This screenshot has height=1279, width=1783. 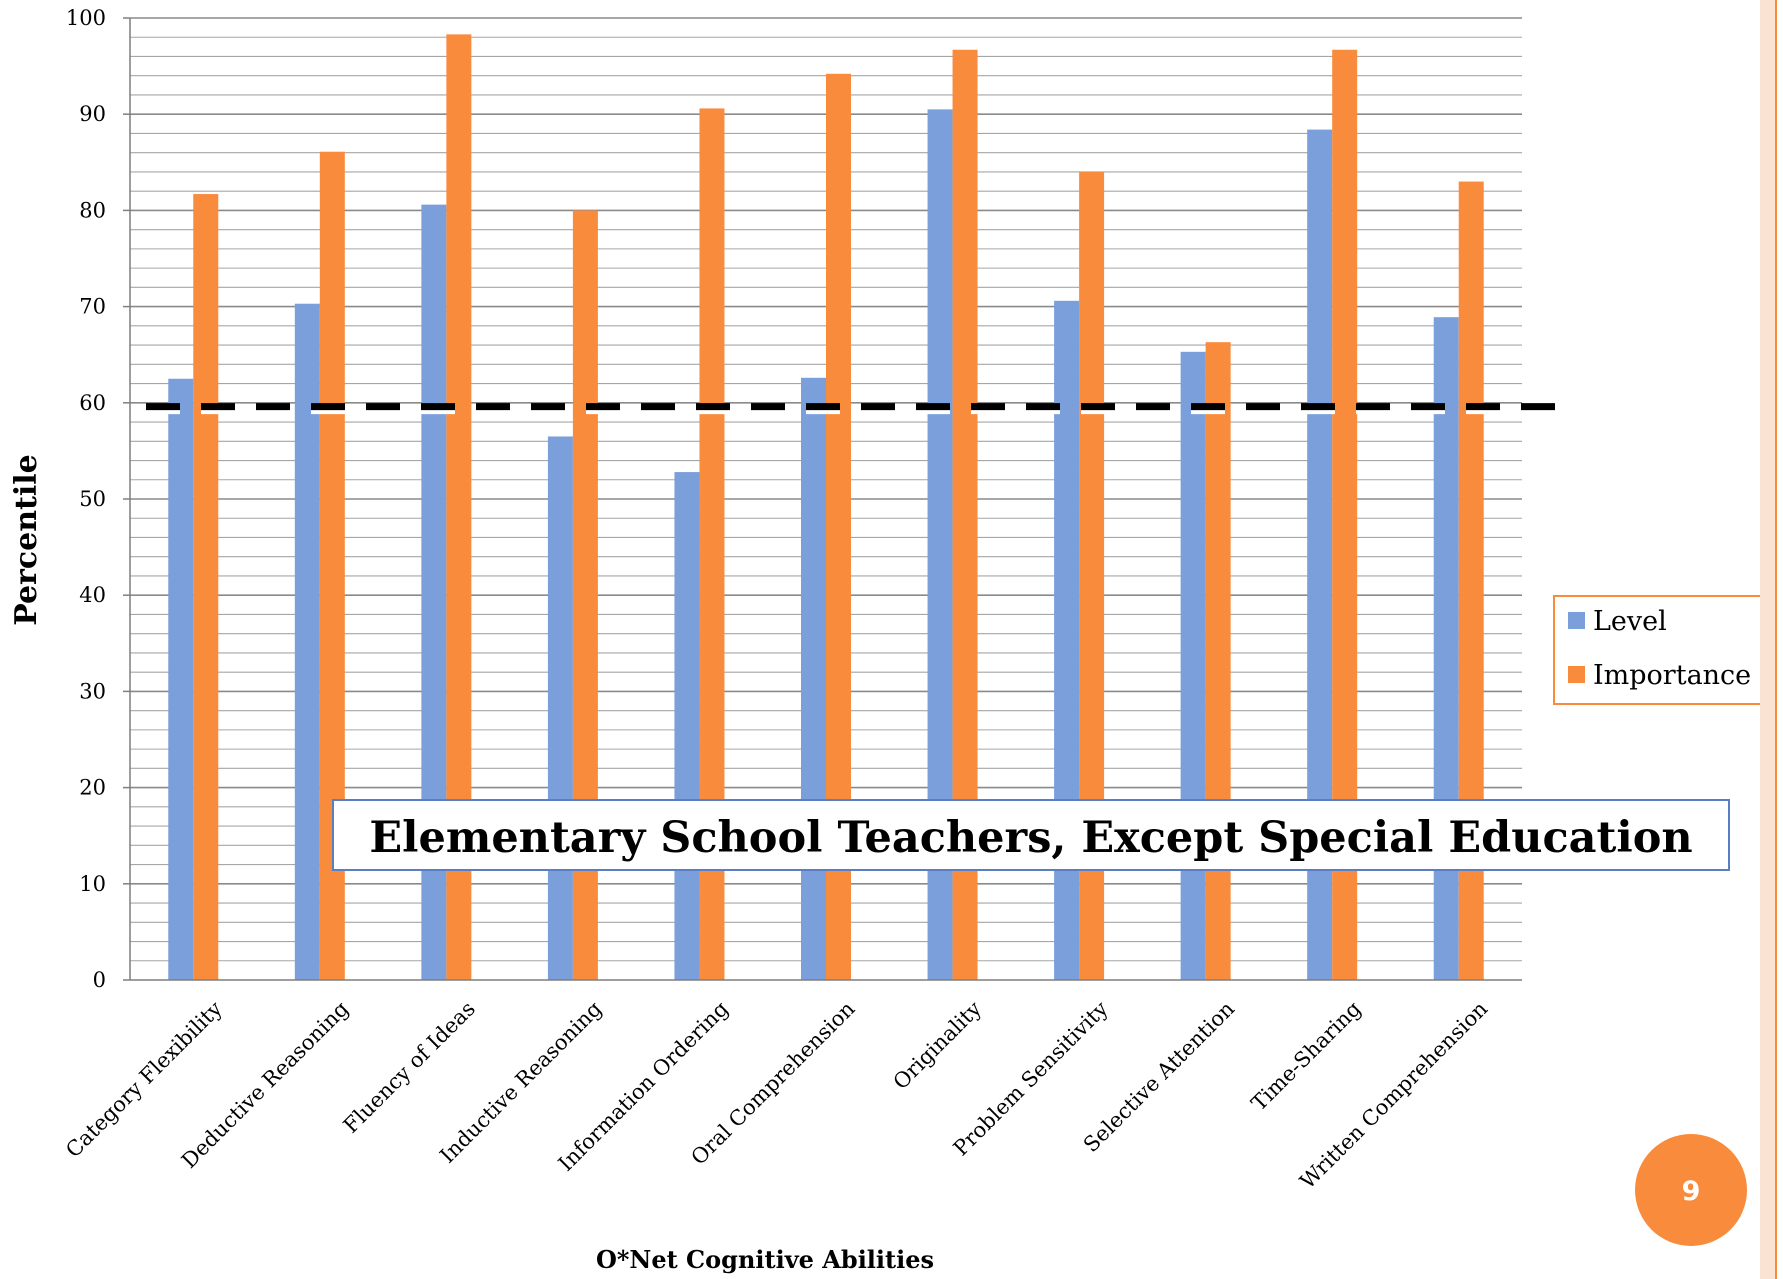 I want to click on y-tick-label-10: 10, so click(x=92, y=884).